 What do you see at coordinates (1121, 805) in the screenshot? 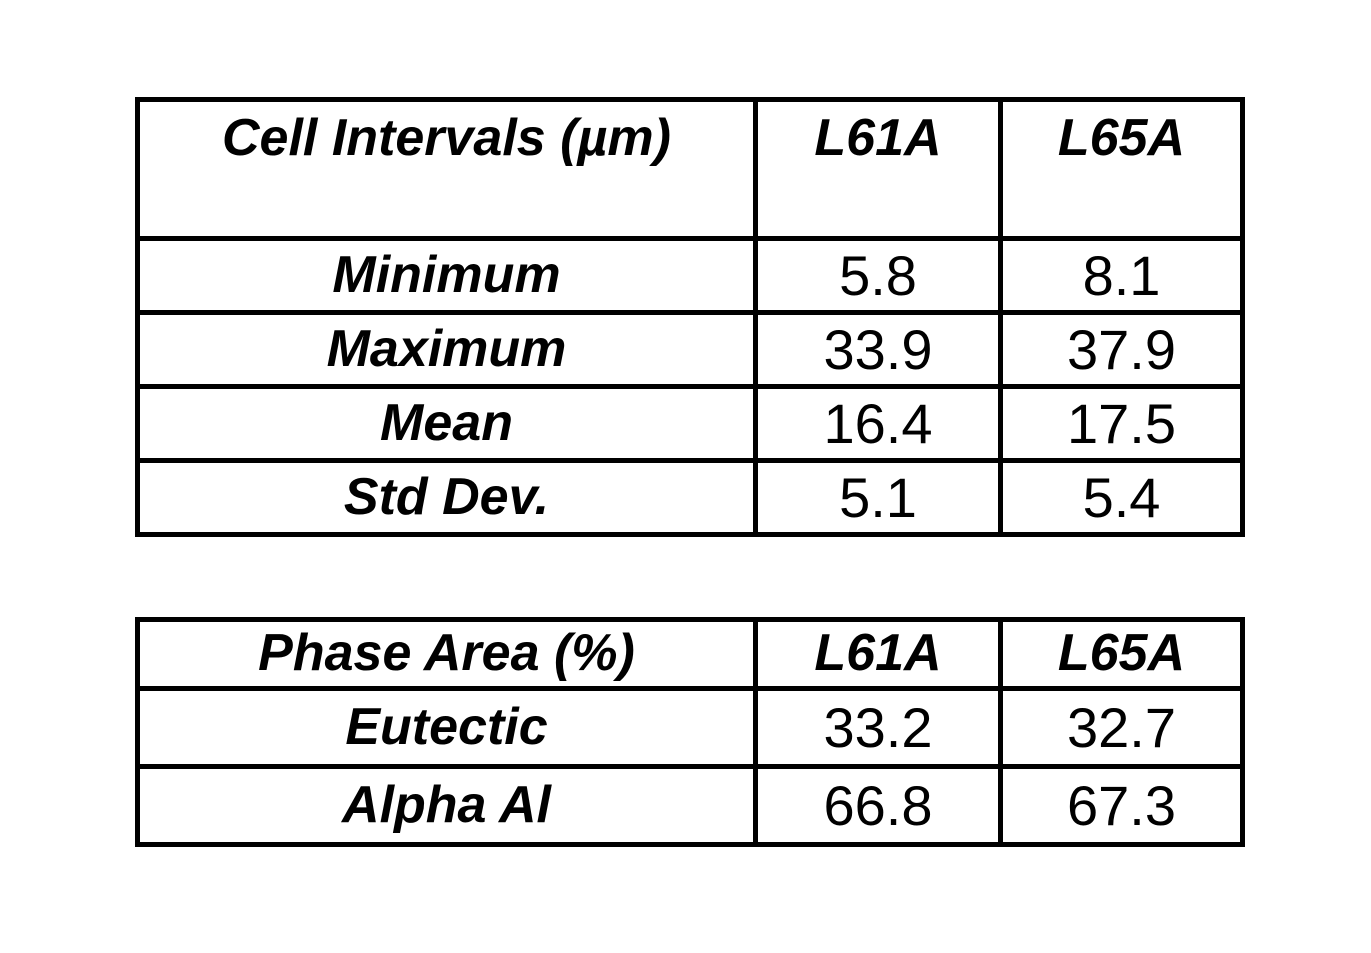
I see `cell-value: 67.3` at bounding box center [1121, 805].